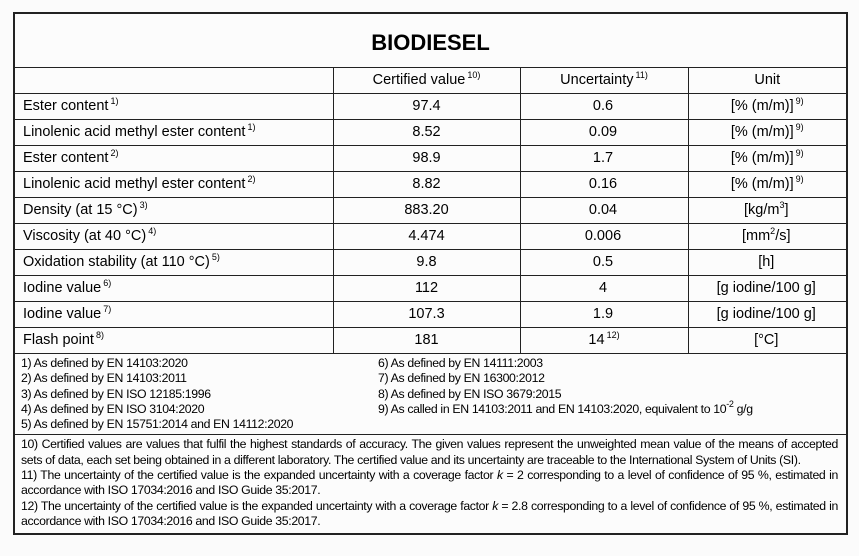 This screenshot has width=859, height=556. What do you see at coordinates (174, 80) in the screenshot?
I see `header-property` at bounding box center [174, 80].